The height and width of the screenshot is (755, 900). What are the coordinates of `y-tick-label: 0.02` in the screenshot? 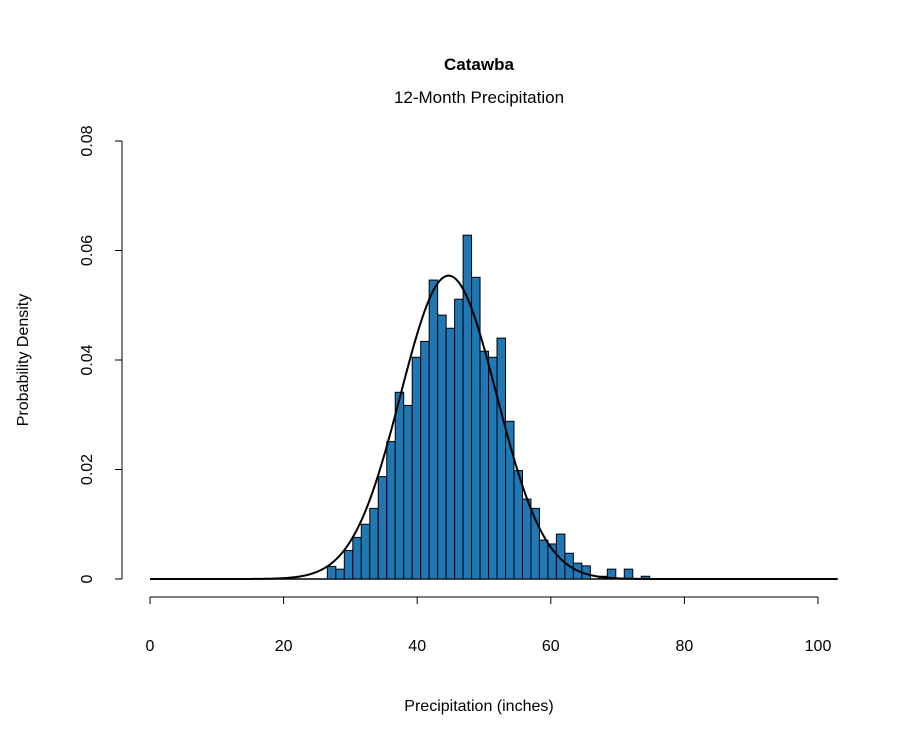 It's located at (87, 469).